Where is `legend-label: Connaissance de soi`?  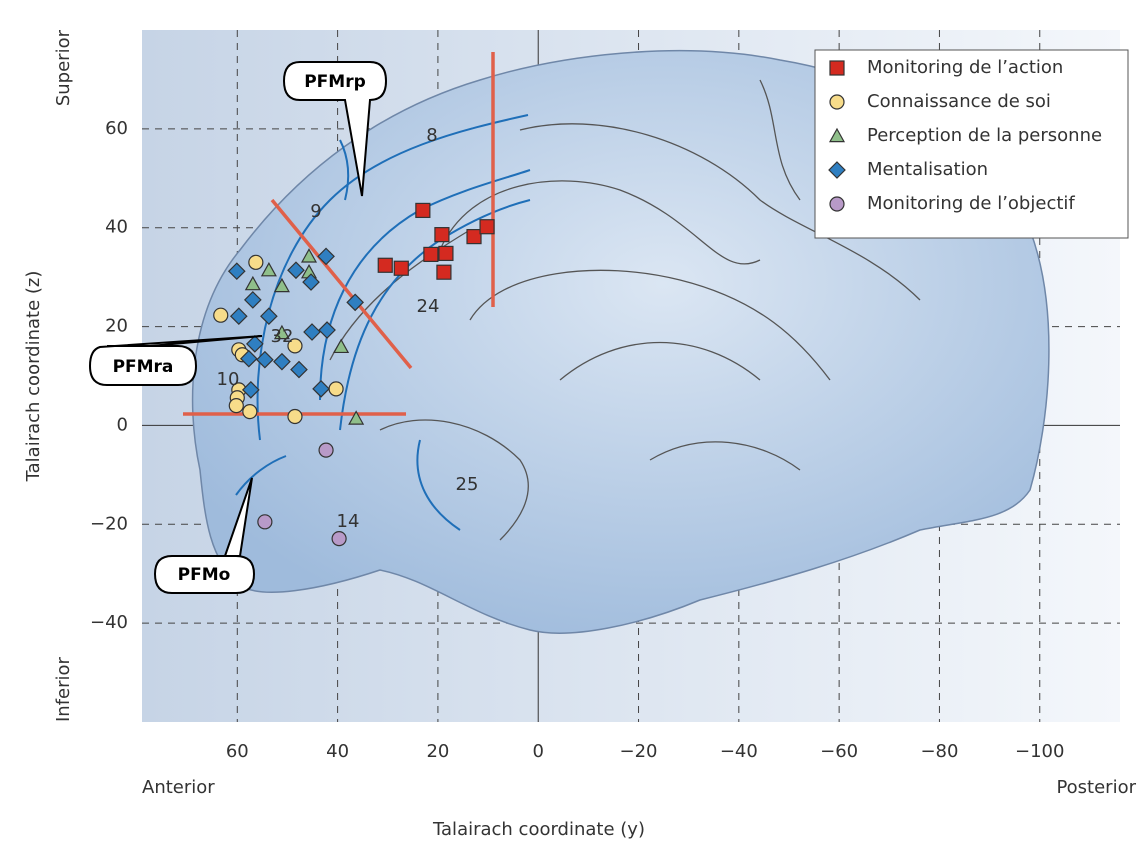 legend-label: Connaissance de soi is located at coordinates (959, 101).